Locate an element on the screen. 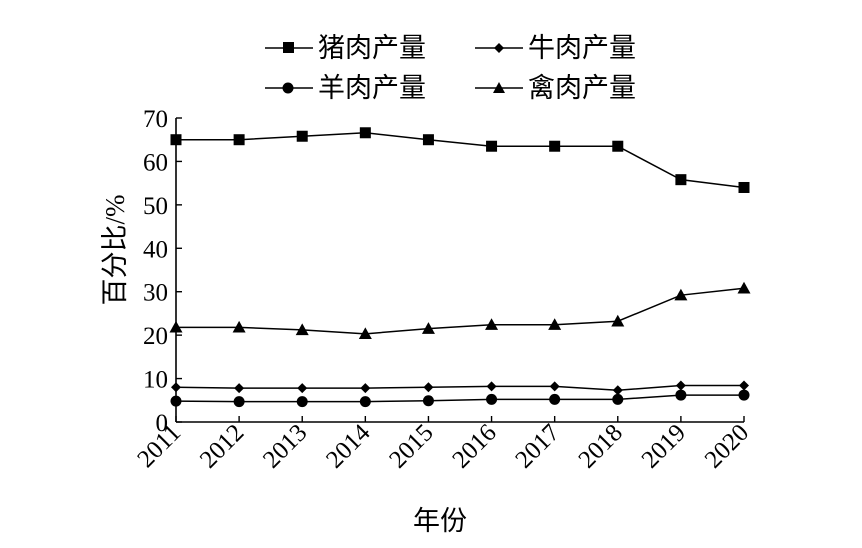 This screenshot has height=548, width=862. y-tick-label: 30 is located at coordinates (155, 293).